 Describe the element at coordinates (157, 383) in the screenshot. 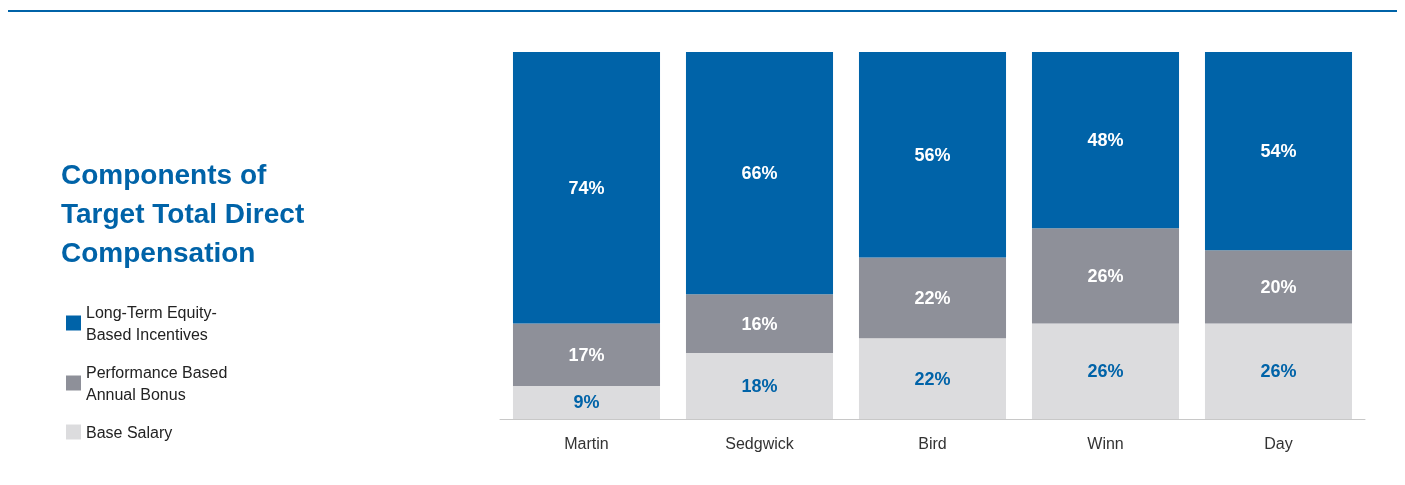

I see `legend-label: Performance Based Annual Bonus` at that location.